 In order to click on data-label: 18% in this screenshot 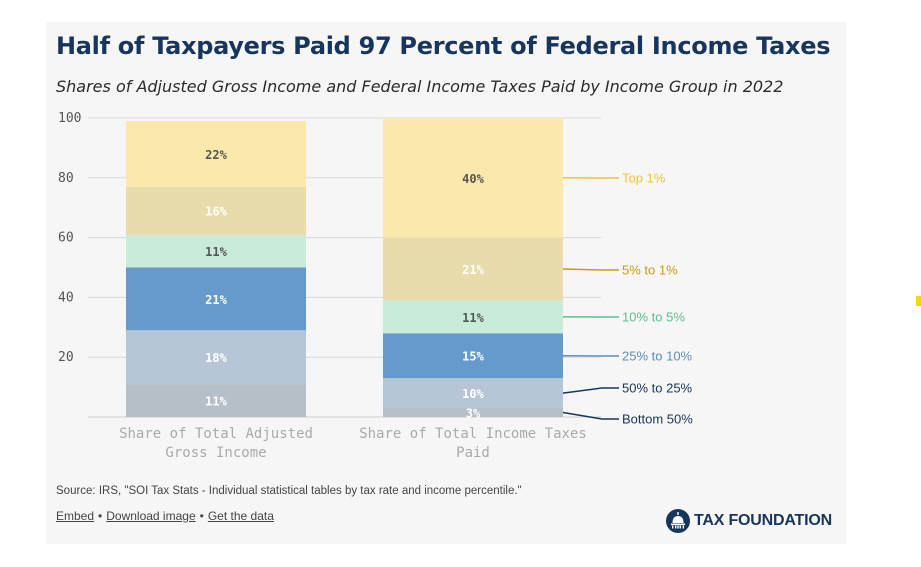, I will do `click(216, 358)`.